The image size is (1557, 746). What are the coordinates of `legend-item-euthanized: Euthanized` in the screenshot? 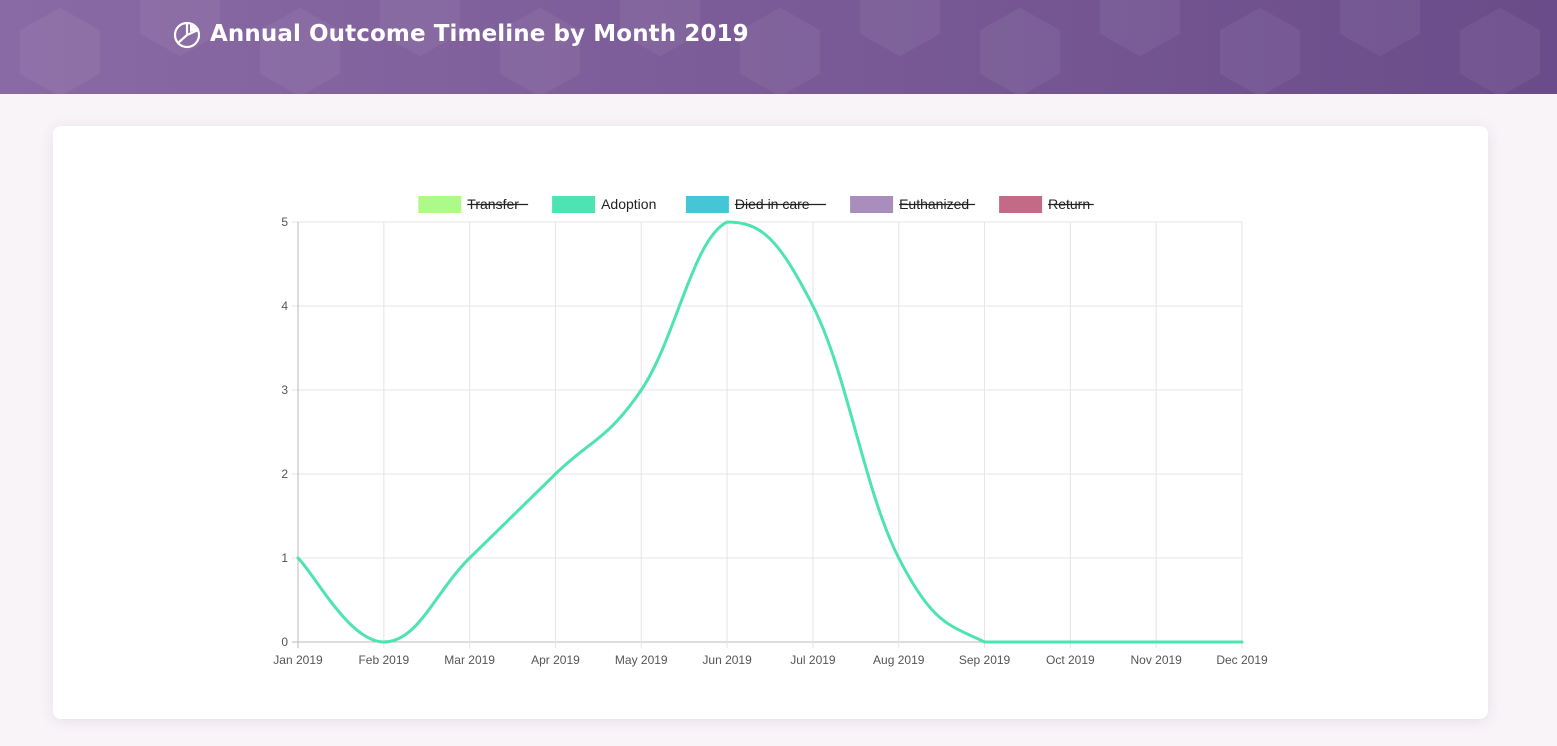 It's located at (913, 204).